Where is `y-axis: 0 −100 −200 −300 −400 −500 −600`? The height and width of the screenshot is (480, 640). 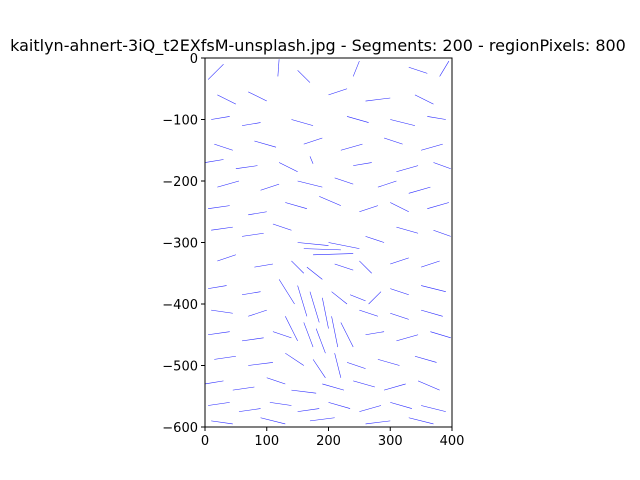 y-axis: 0 −100 −200 −300 −400 −500 −600 is located at coordinates (183, 244).